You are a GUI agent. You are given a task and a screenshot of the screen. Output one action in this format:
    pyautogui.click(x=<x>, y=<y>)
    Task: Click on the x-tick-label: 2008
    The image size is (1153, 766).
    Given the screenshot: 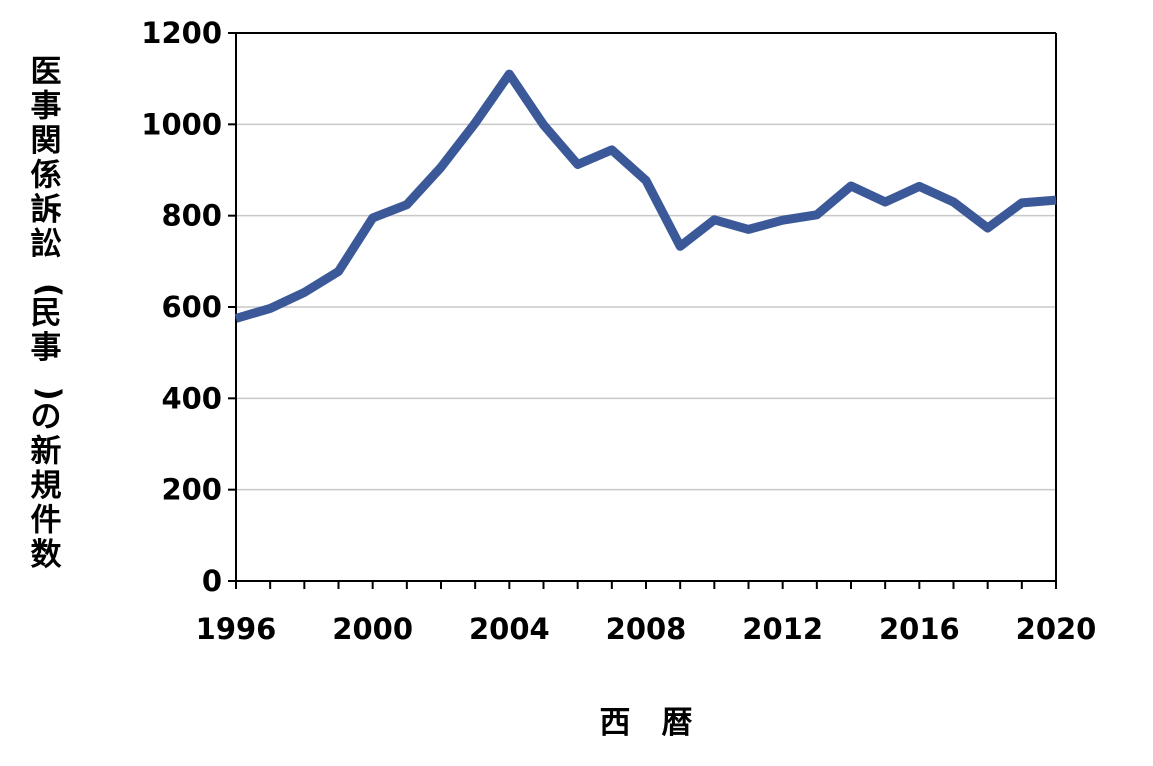 What is the action you would take?
    pyautogui.click(x=646, y=629)
    